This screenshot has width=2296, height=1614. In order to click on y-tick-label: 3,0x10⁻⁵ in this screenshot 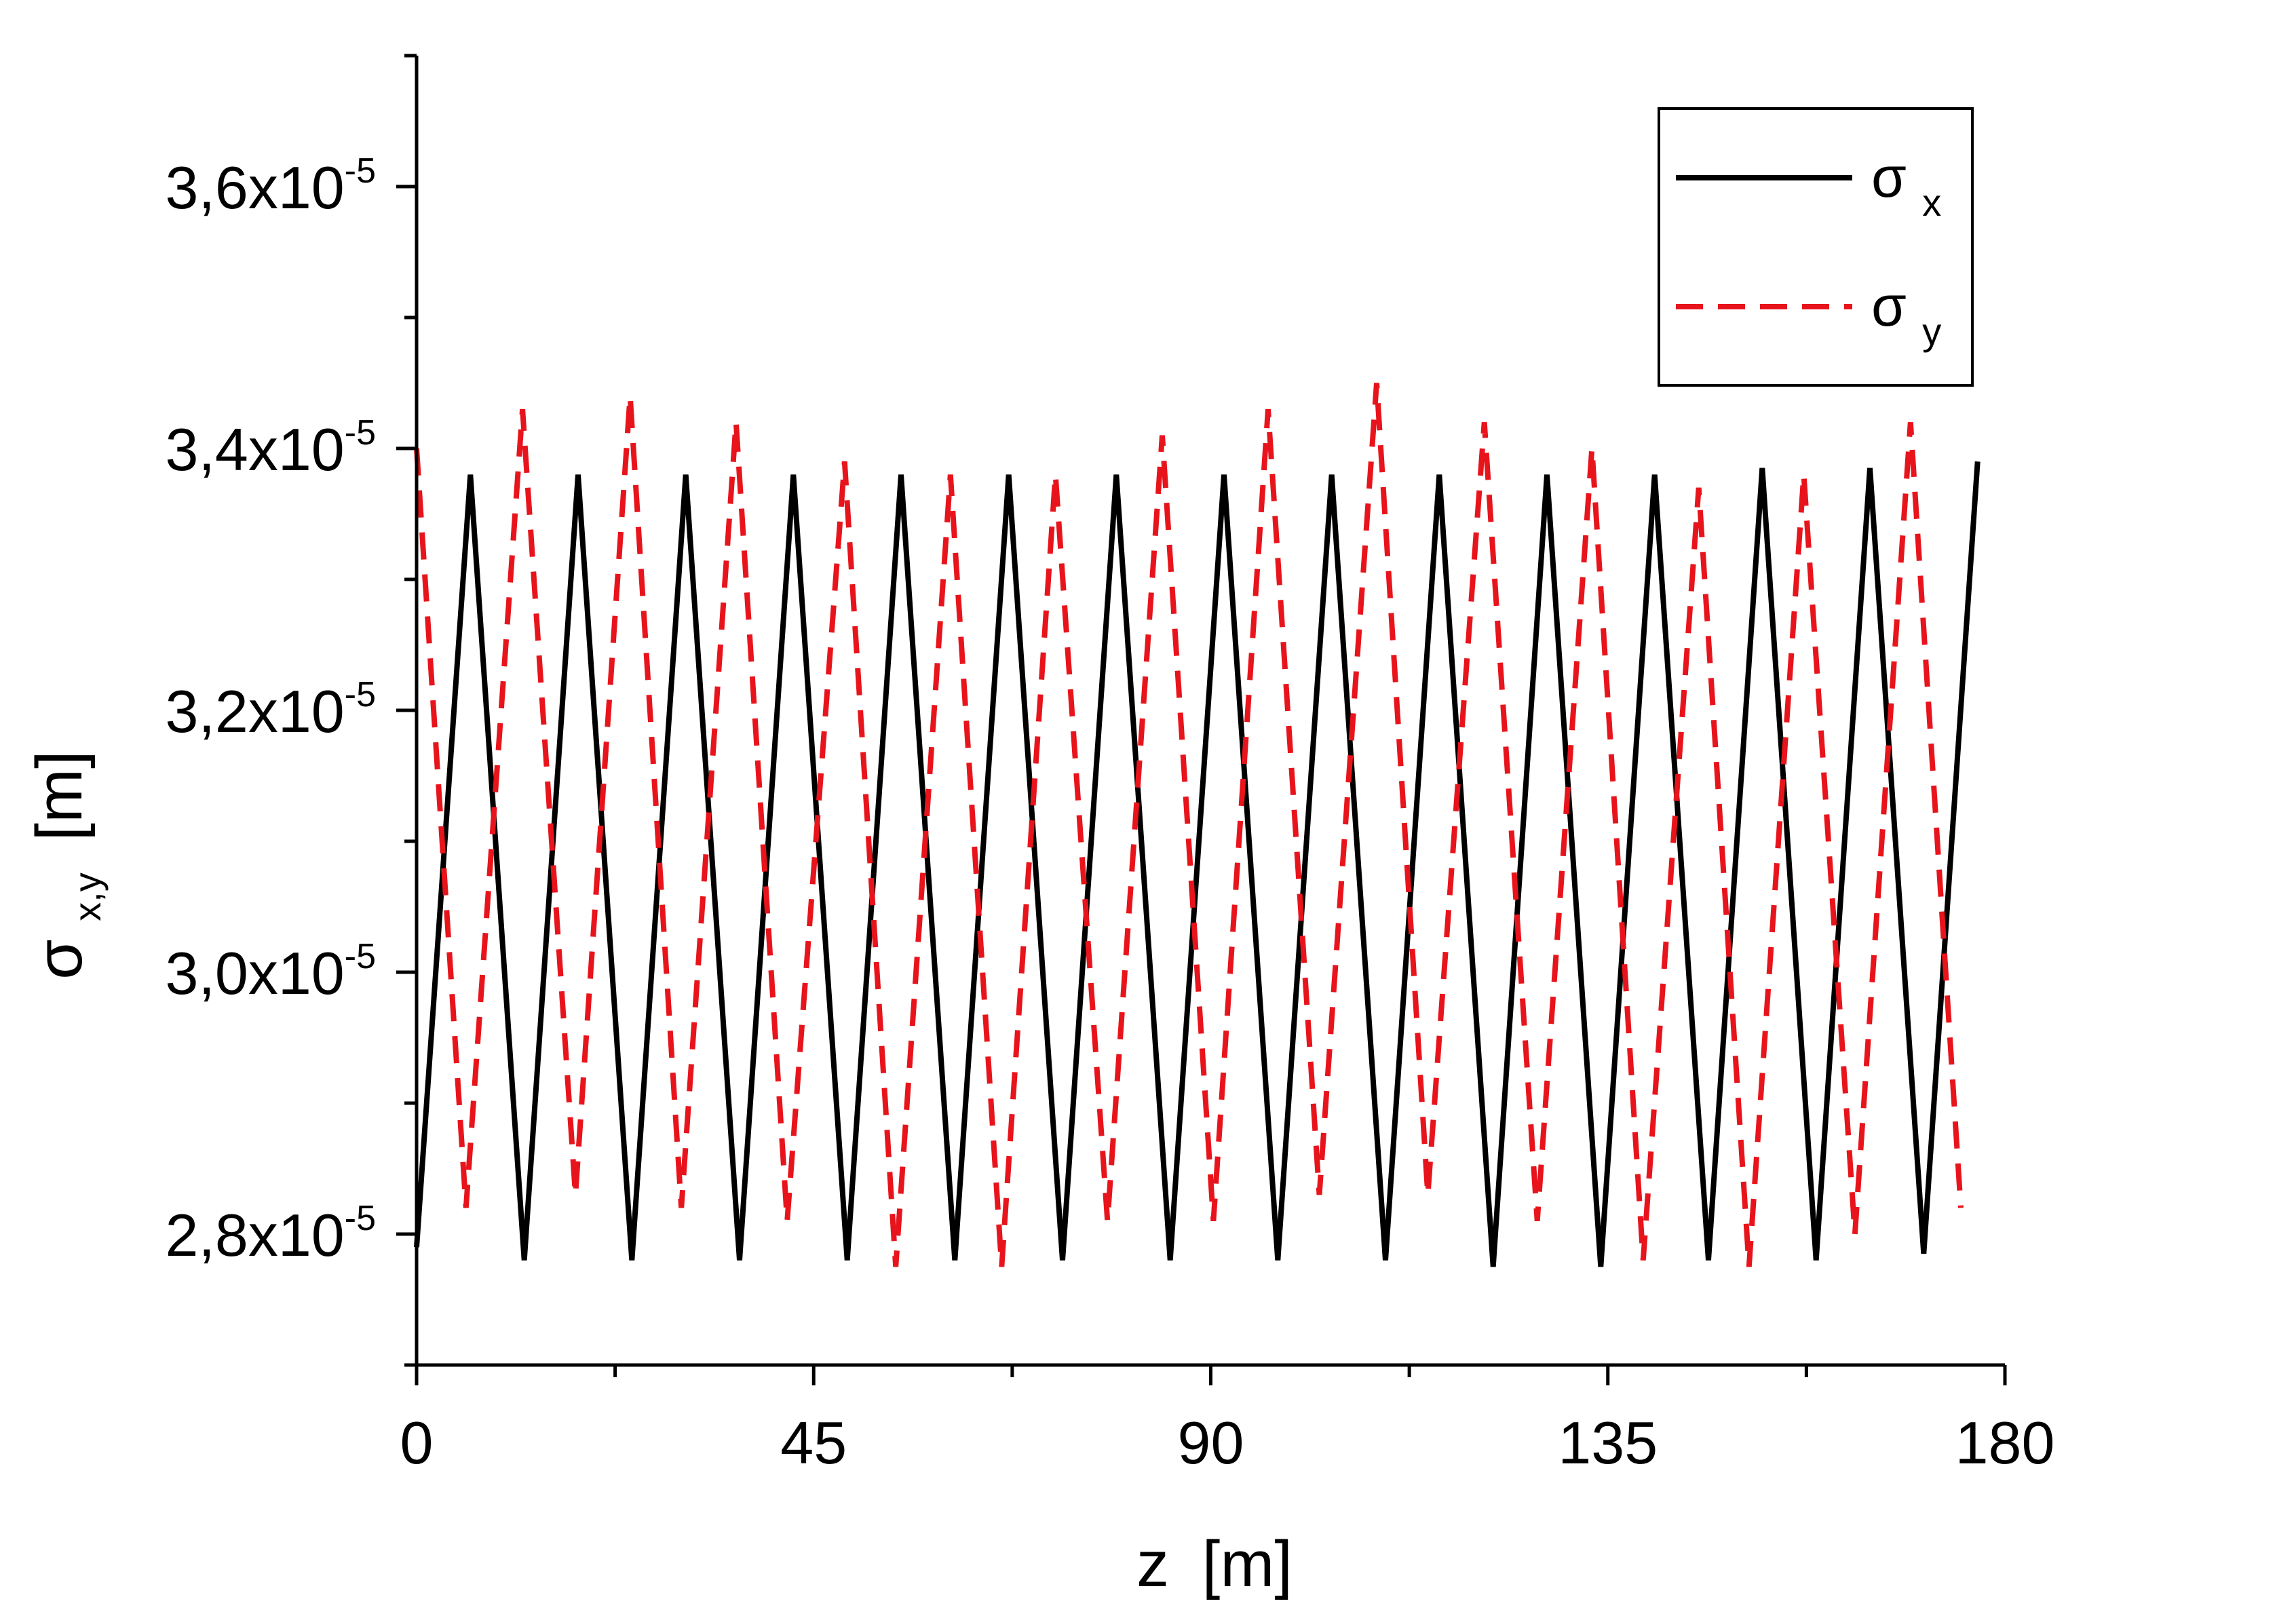, I will do `click(271, 972)`.